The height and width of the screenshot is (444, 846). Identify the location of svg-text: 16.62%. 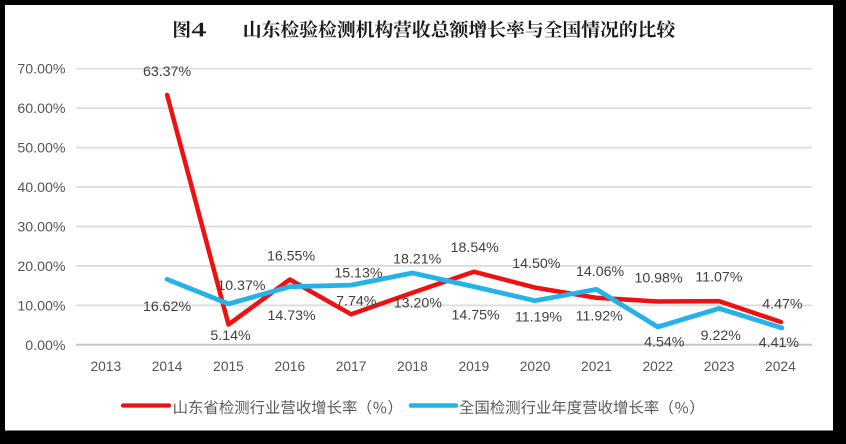
(167, 307).